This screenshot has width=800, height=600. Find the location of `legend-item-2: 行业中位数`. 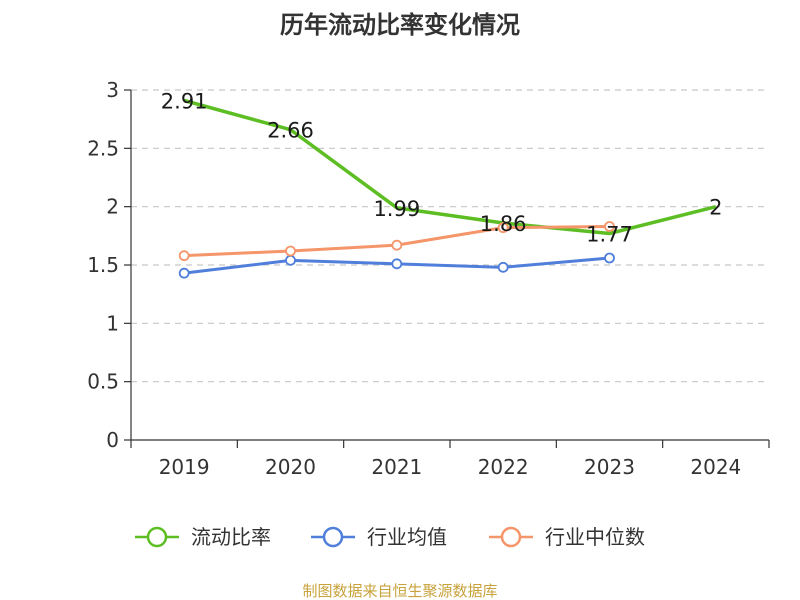

legend-item-2: 行业中位数 is located at coordinates (567, 537).